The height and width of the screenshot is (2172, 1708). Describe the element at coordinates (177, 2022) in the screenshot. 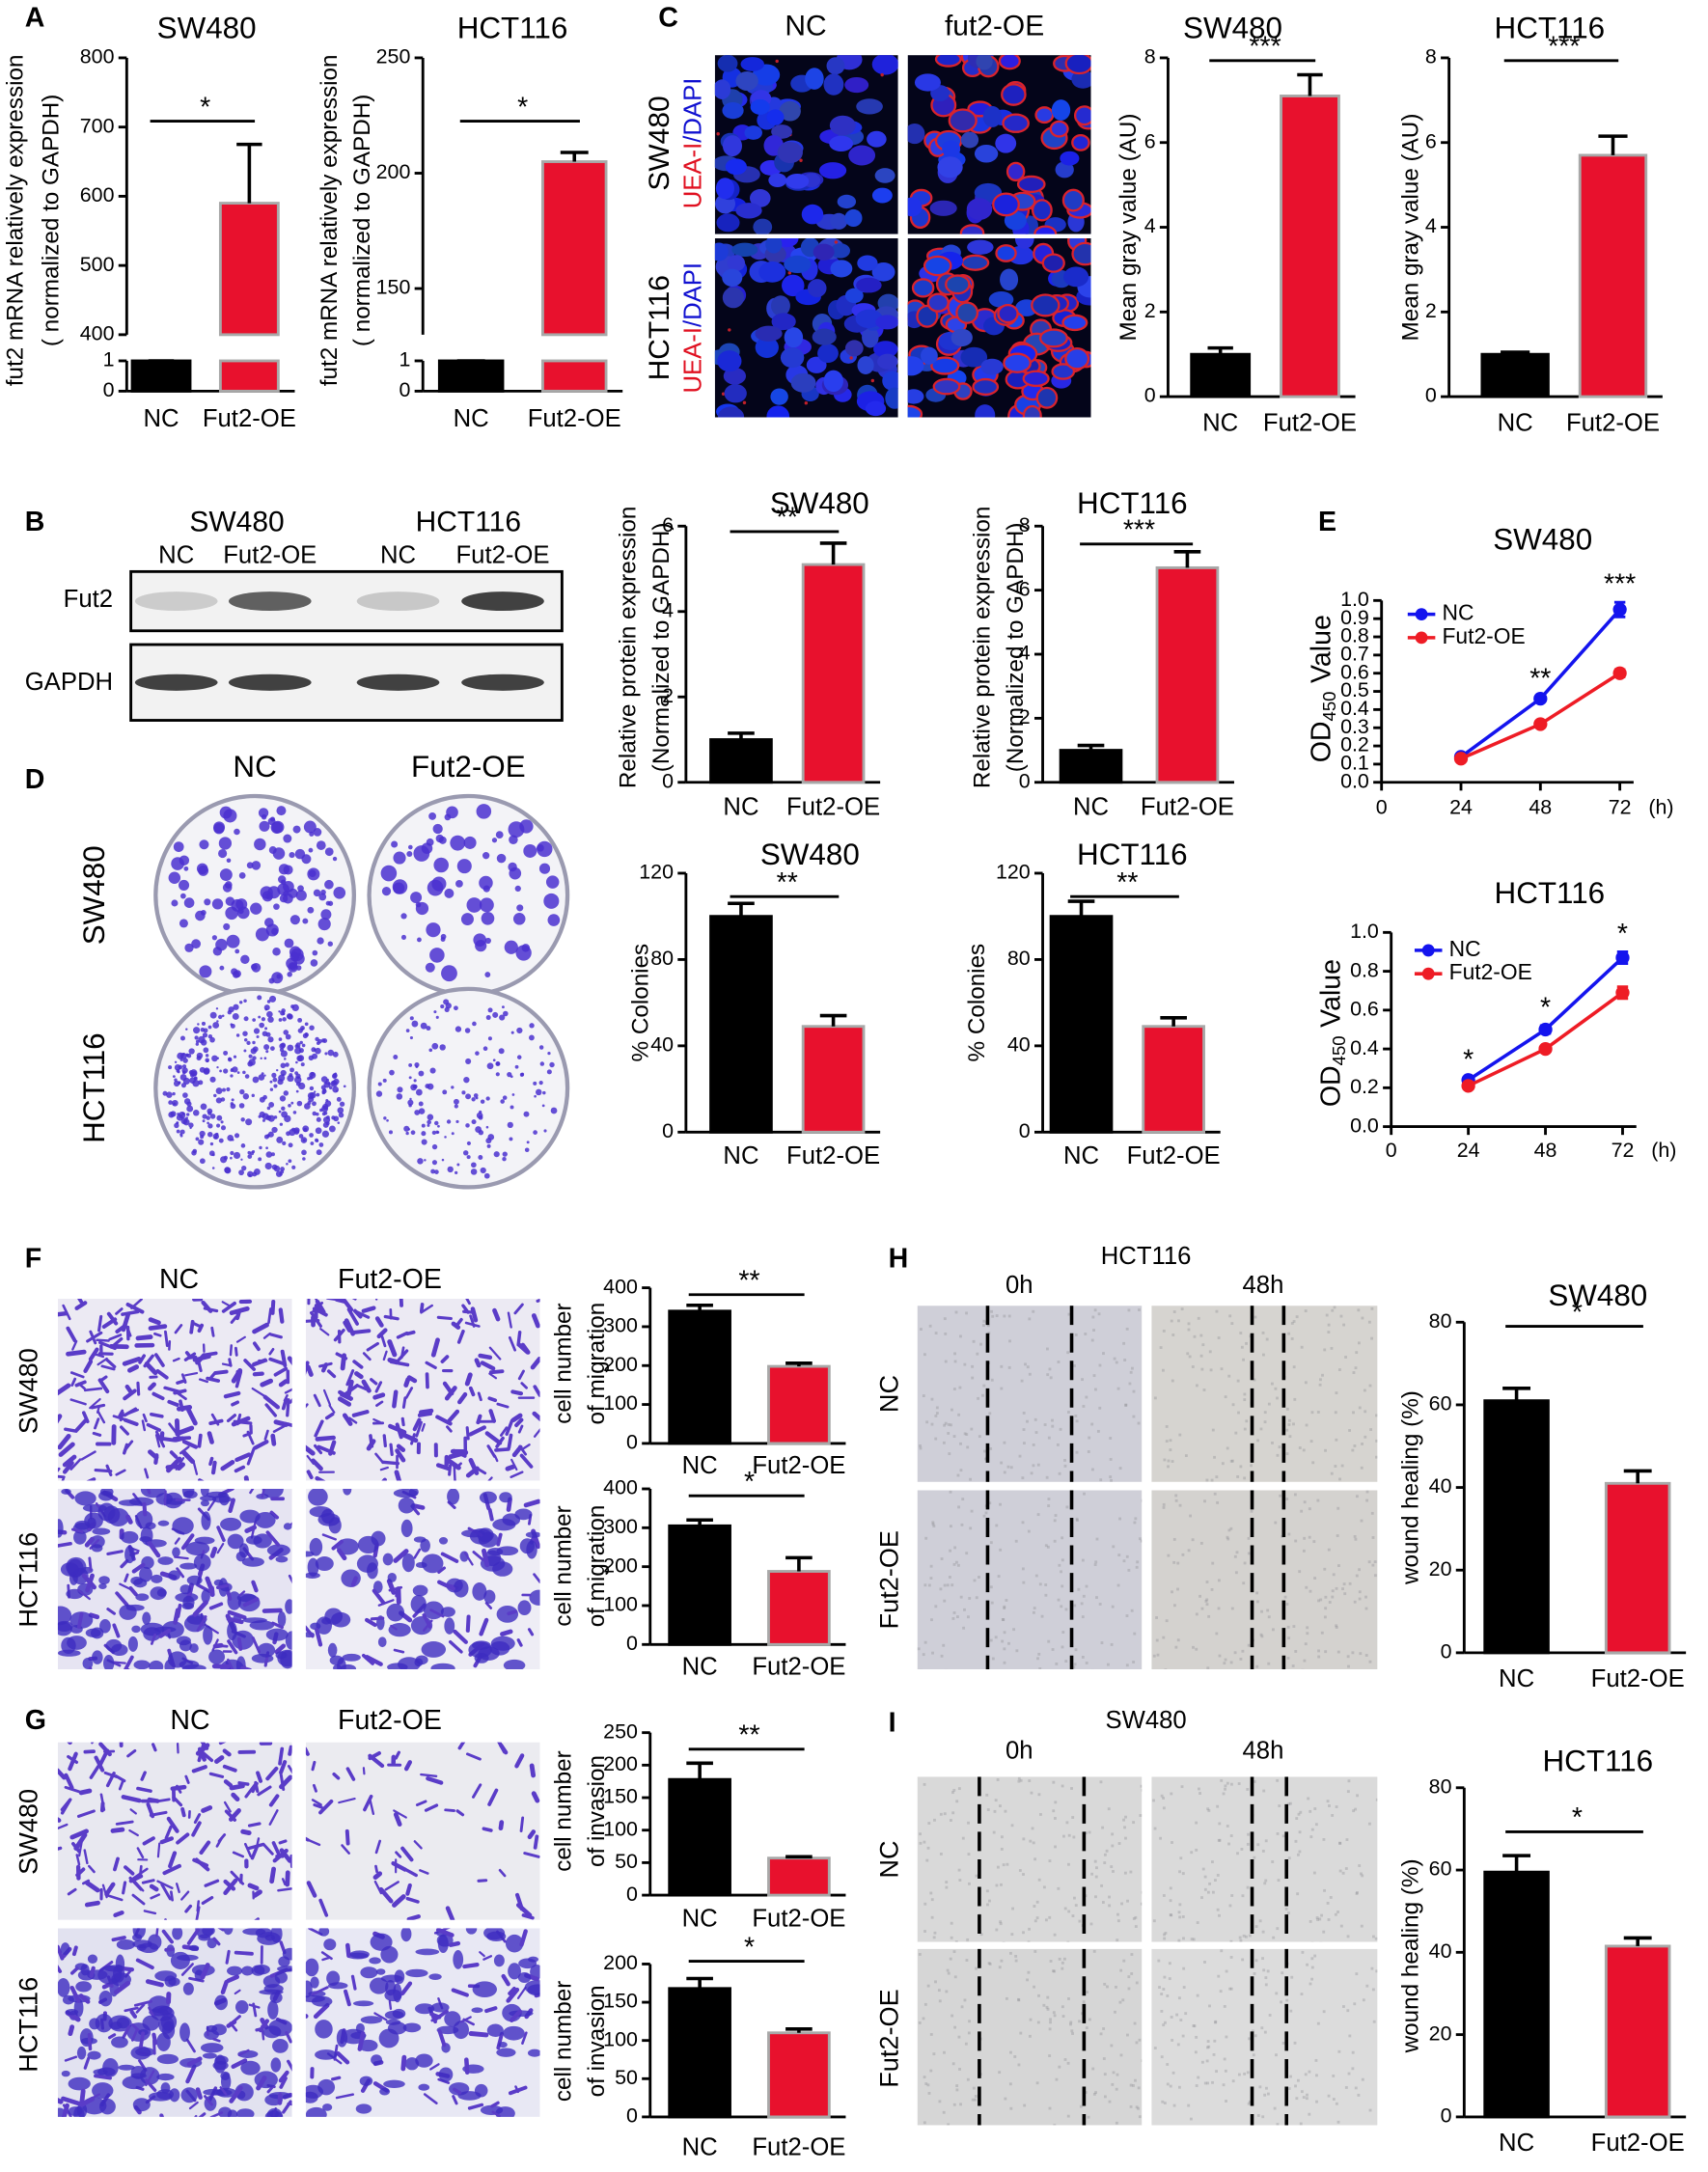

I see `transwell-image` at that location.